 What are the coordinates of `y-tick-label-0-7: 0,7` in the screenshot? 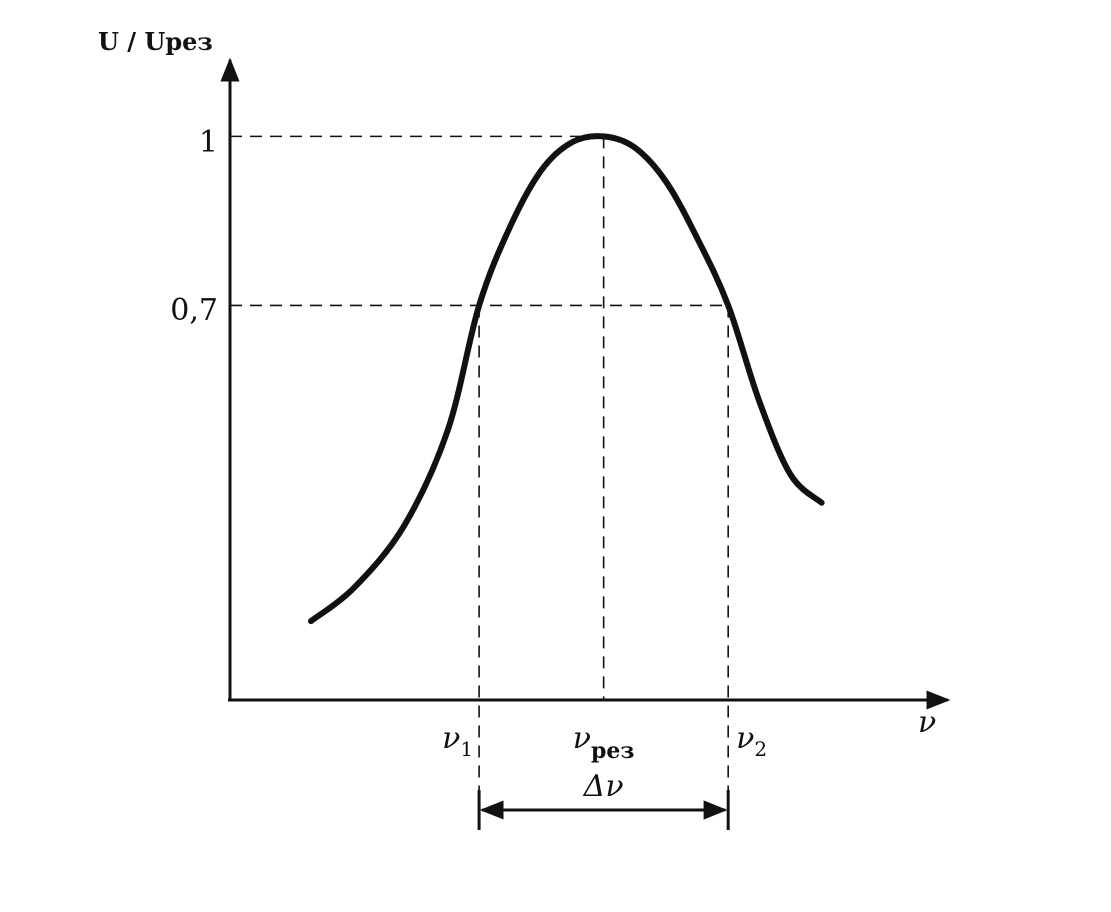 It's located at (194, 310).